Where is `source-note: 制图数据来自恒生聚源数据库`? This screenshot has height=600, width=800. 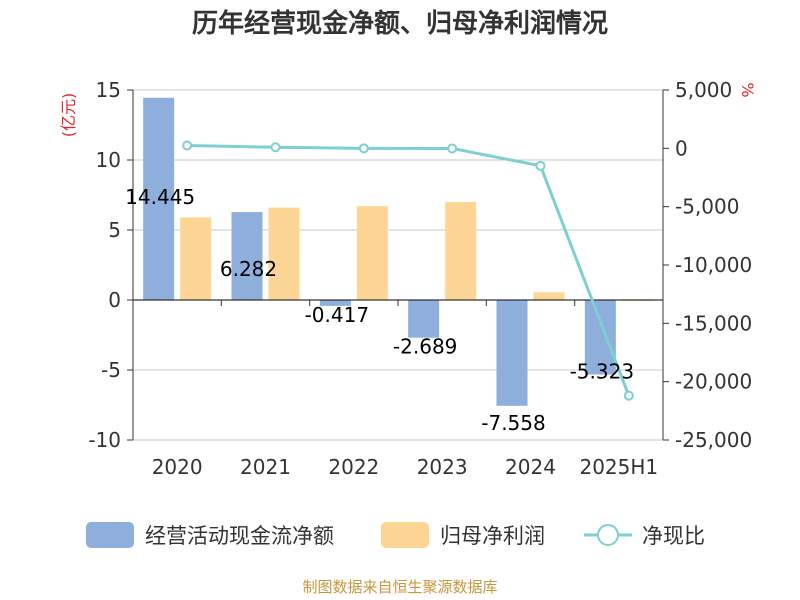 source-note: 制图数据来自恒生聚源数据库 is located at coordinates (399, 587).